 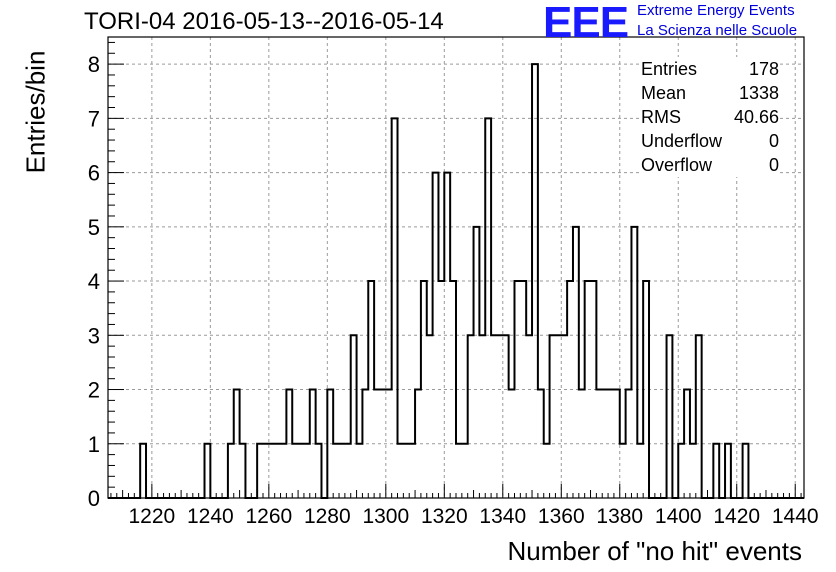 I want to click on stat-value: 40.66, so click(x=756, y=117).